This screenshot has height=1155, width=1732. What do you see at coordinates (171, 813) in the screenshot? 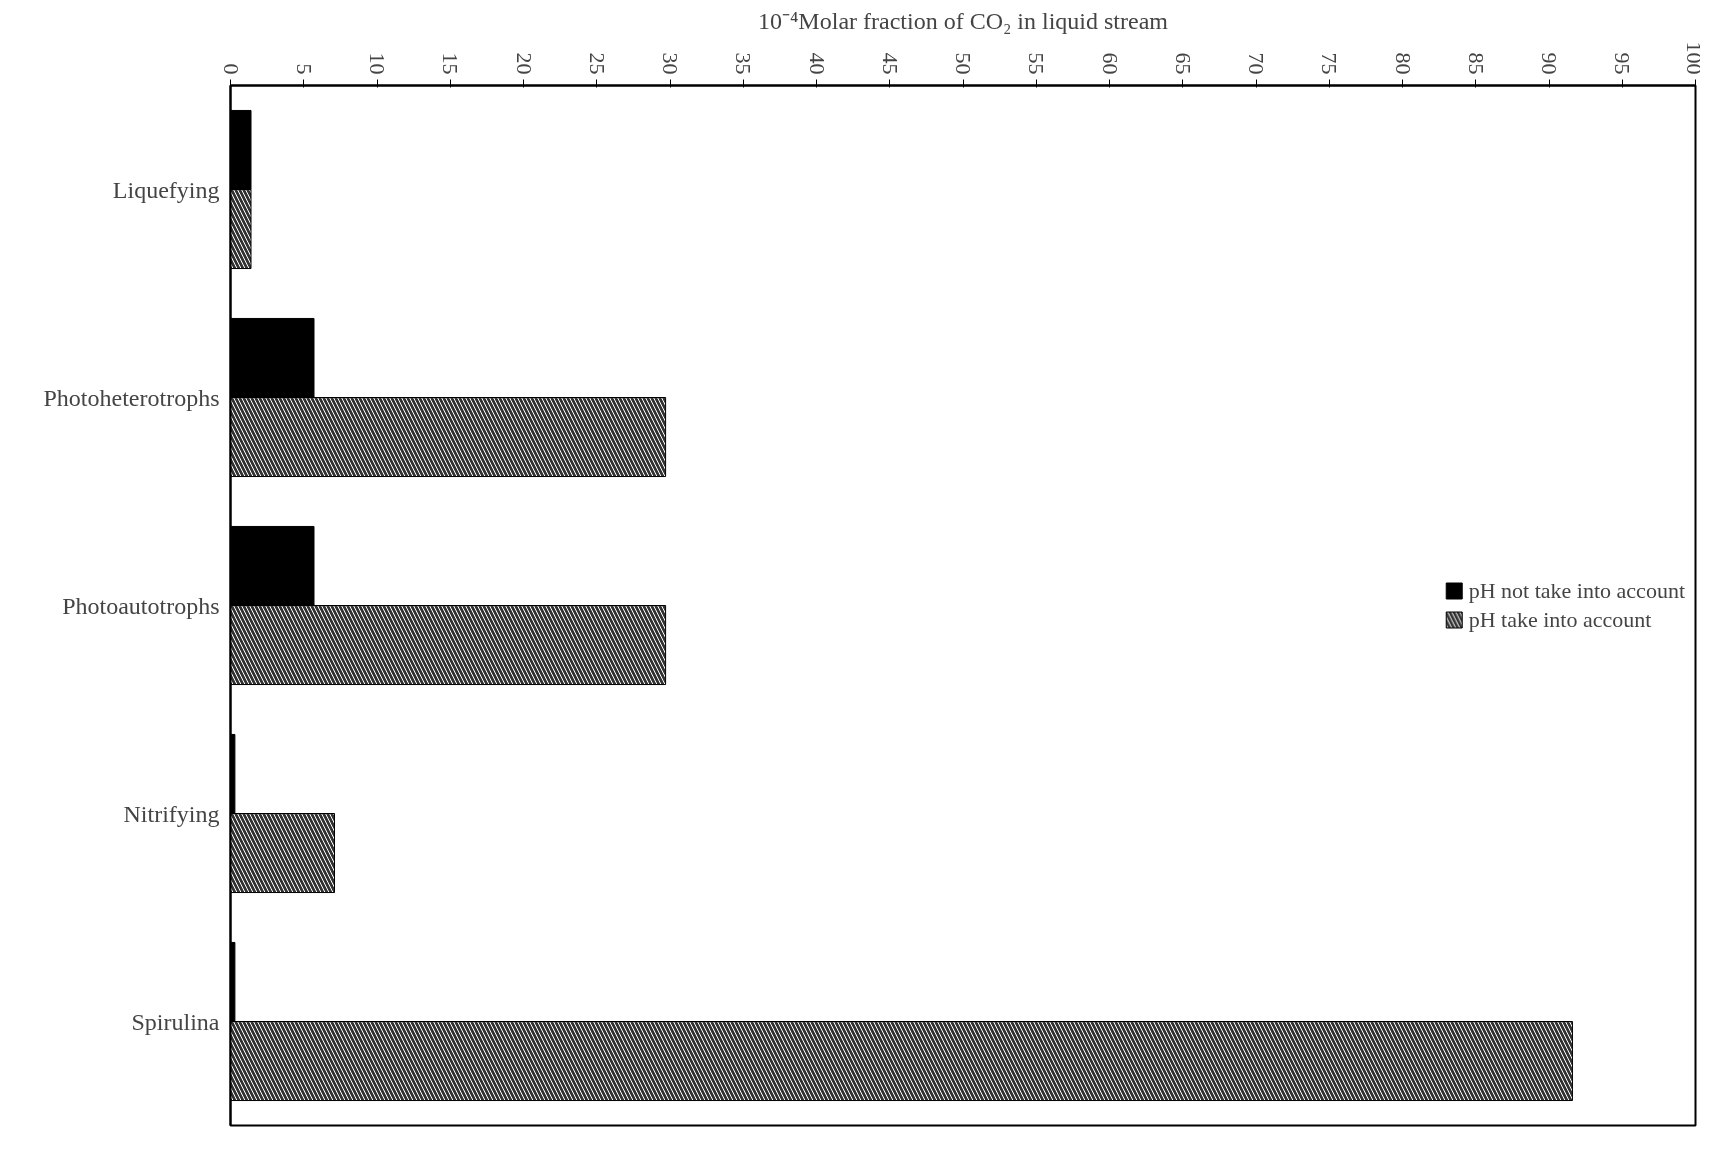
I see `y-tick-label: Nitrifying` at bounding box center [171, 813].